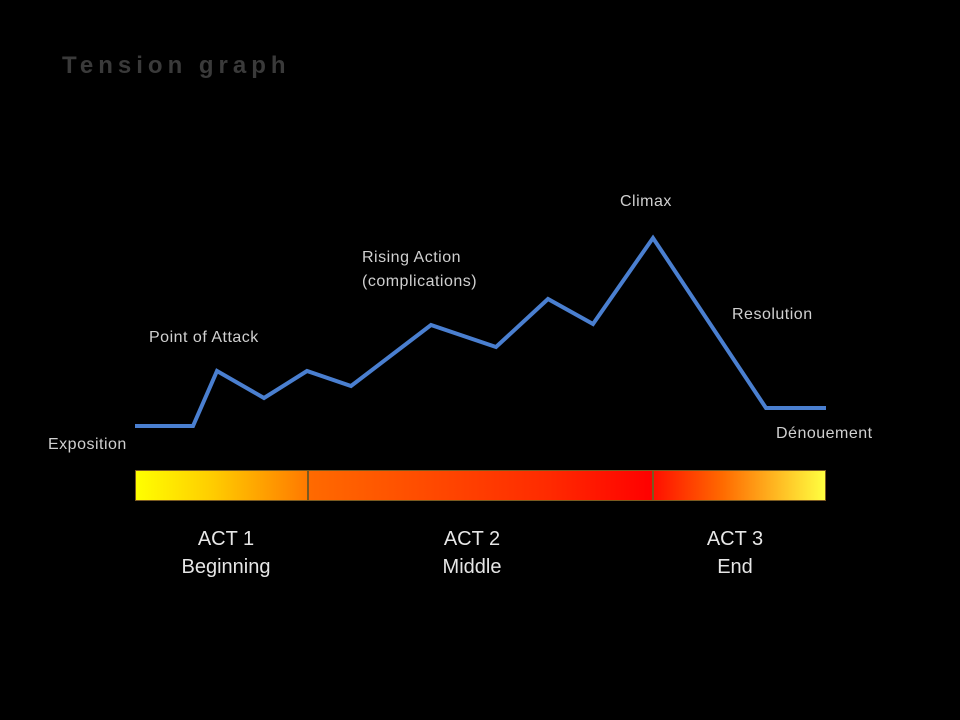 Image resolution: width=960 pixels, height=720 pixels. What do you see at coordinates (472, 553) in the screenshot?
I see `act-2-label: ACT 2 Middle` at bounding box center [472, 553].